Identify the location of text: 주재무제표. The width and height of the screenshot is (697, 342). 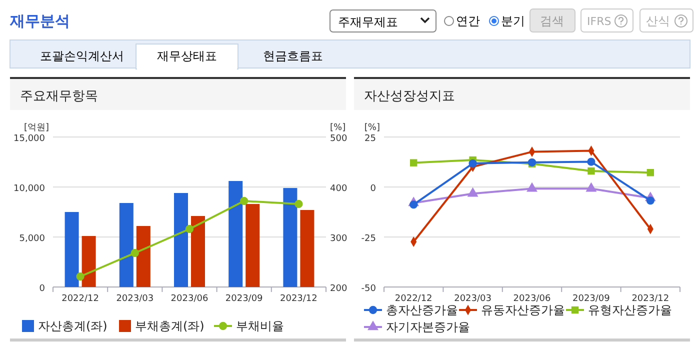
(368, 22).